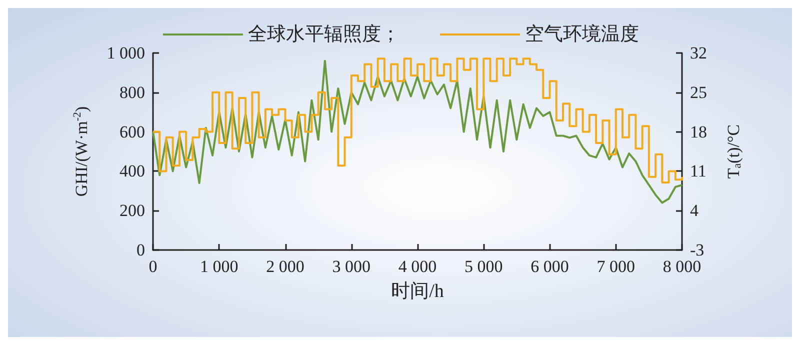 This screenshot has width=800, height=345. I want to click on y-axis-title: GHI/(W·m-2), so click(81, 151).